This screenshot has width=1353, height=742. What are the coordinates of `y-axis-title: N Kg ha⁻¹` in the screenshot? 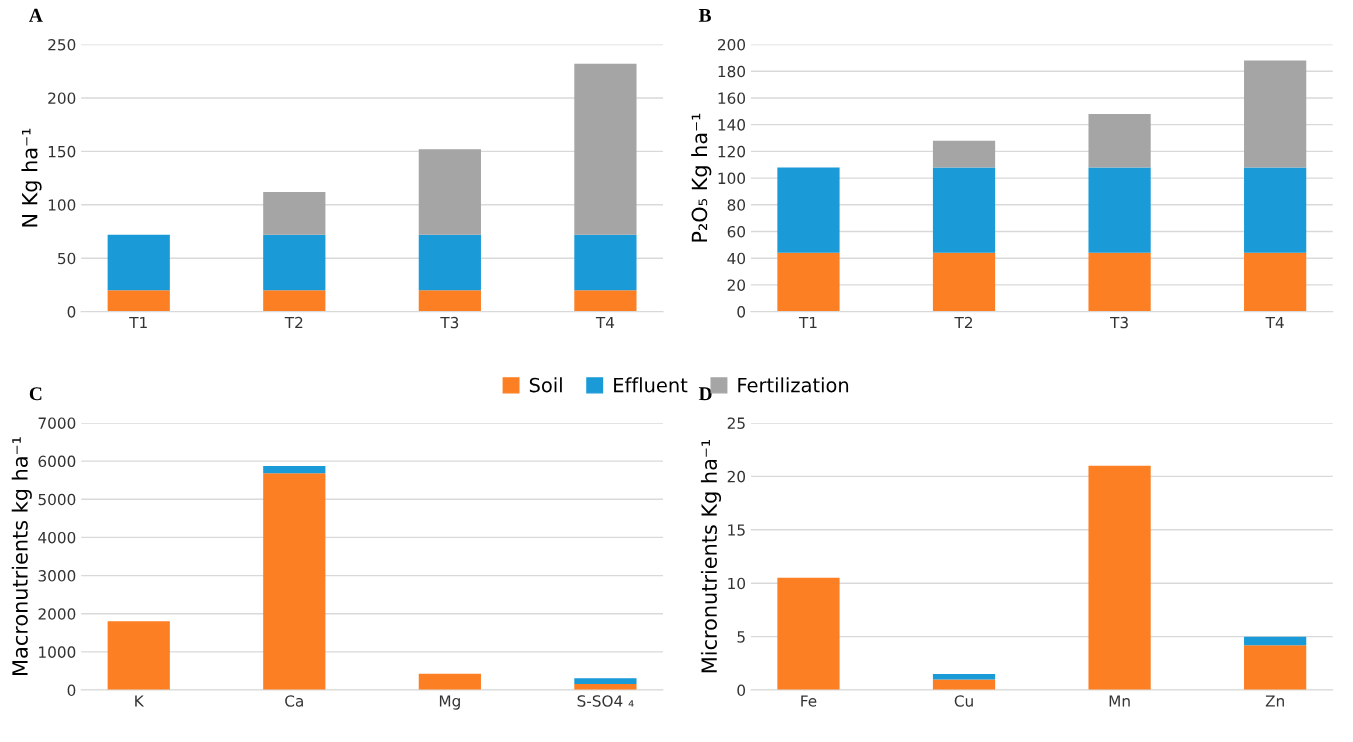 It's located at (31, 177).